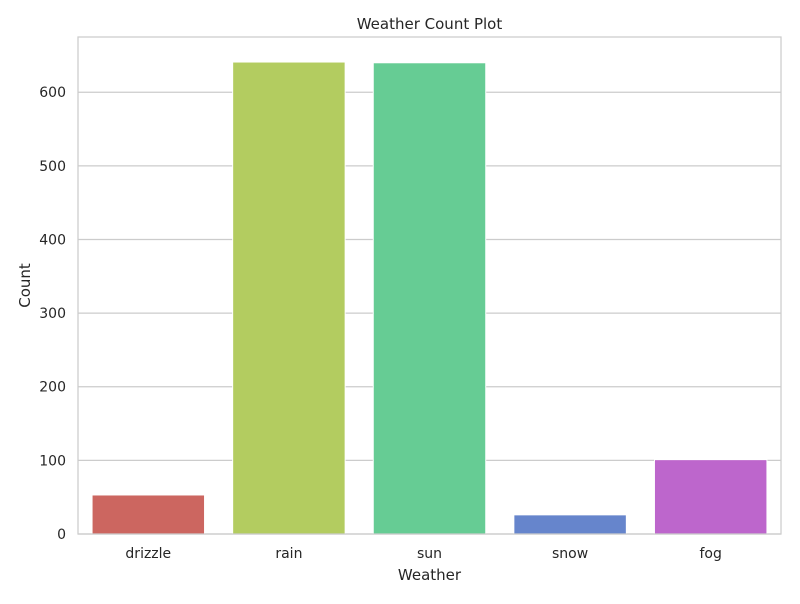 This screenshot has height=604, width=800. Describe the element at coordinates (570, 554) in the screenshot. I see `x-tick-label-snow: snow` at that location.